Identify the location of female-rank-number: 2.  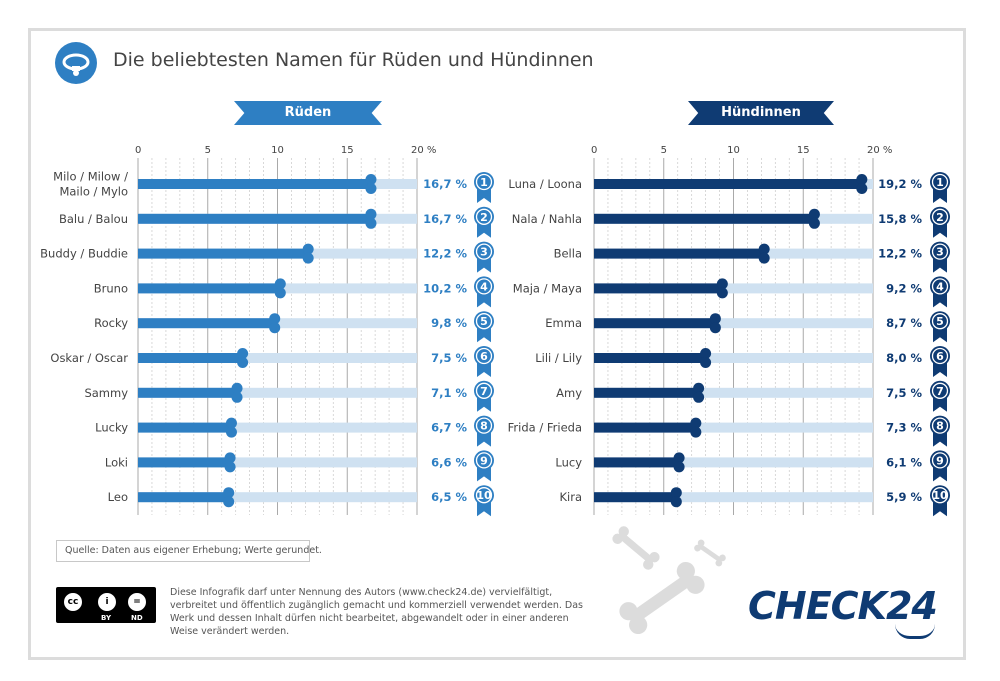
(940, 217).